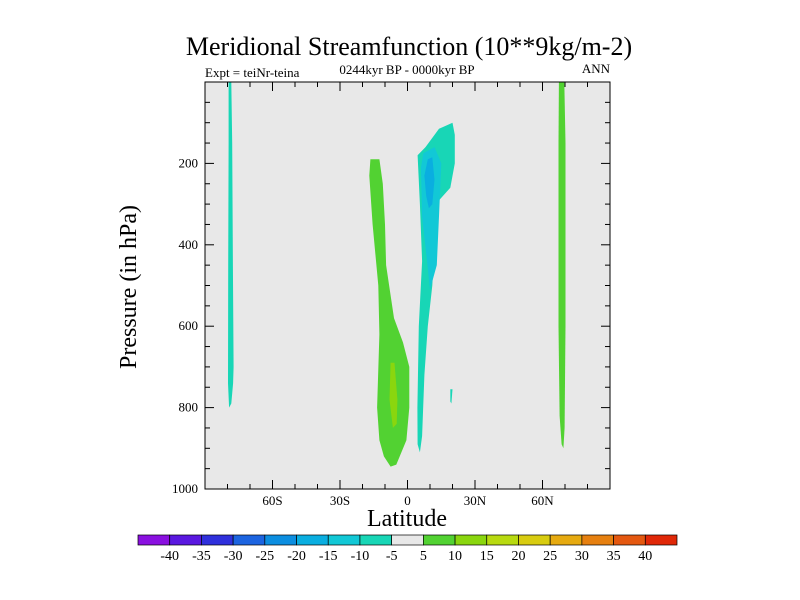  I want to click on nh-high-lat-positive, so click(562, 265).